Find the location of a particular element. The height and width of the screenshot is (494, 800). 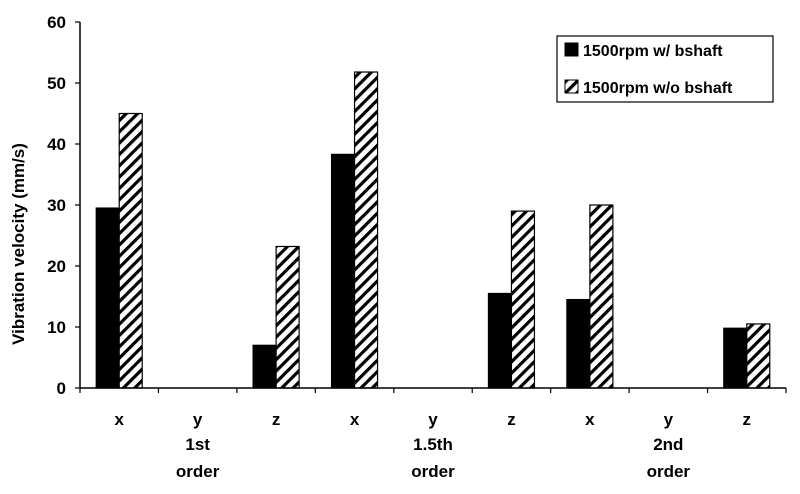

legend-box is located at coordinates (665, 69).